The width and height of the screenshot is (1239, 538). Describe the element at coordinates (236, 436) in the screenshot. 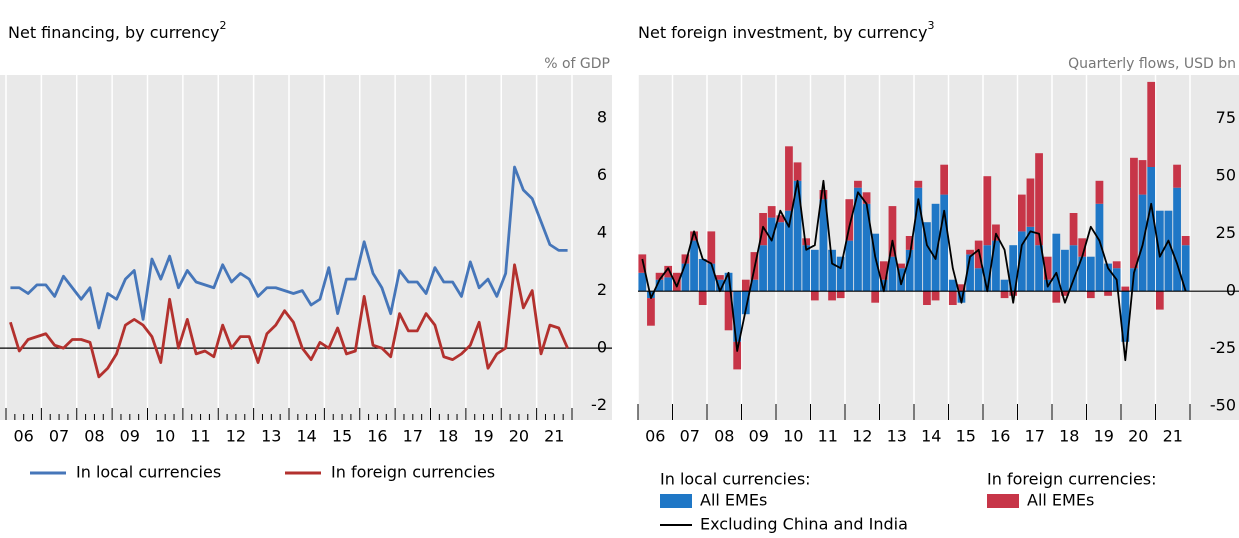

I see `x-tick-label: 12` at that location.